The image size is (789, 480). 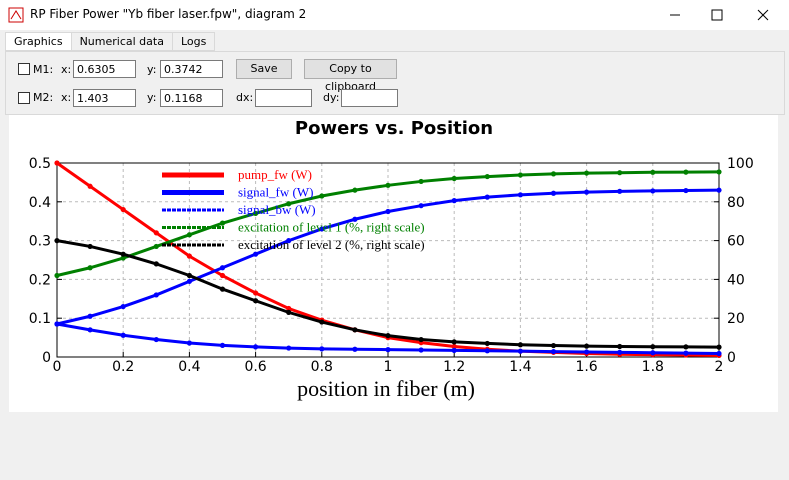 What do you see at coordinates (394, 128) in the screenshot?
I see `chart-title: Powers vs. Position` at bounding box center [394, 128].